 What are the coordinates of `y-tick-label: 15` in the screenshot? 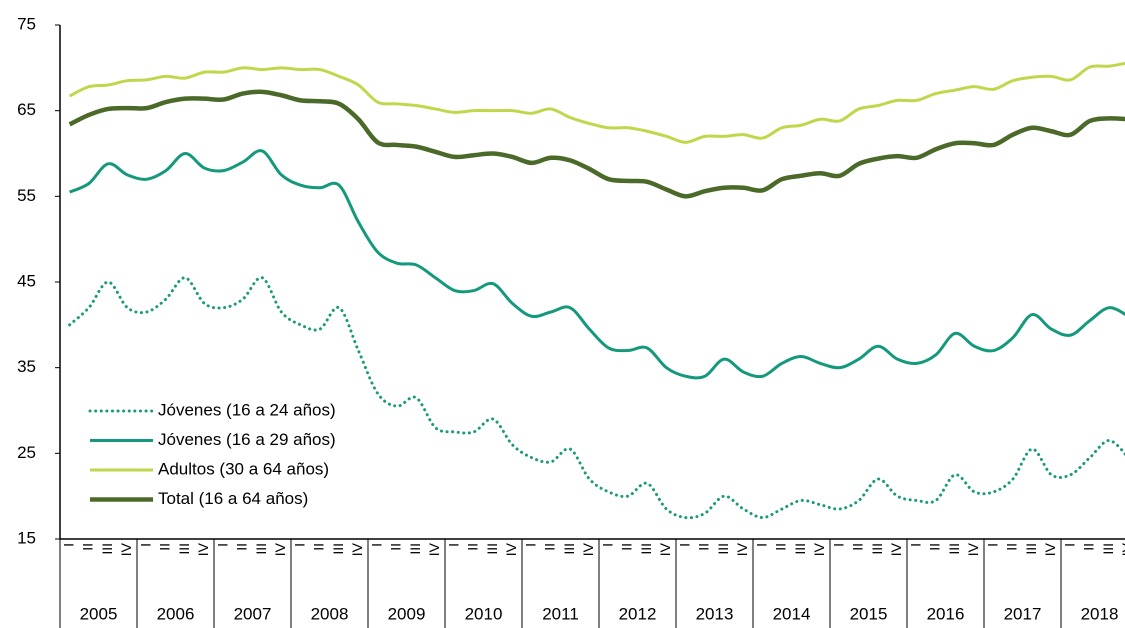 It's located at (26, 537).